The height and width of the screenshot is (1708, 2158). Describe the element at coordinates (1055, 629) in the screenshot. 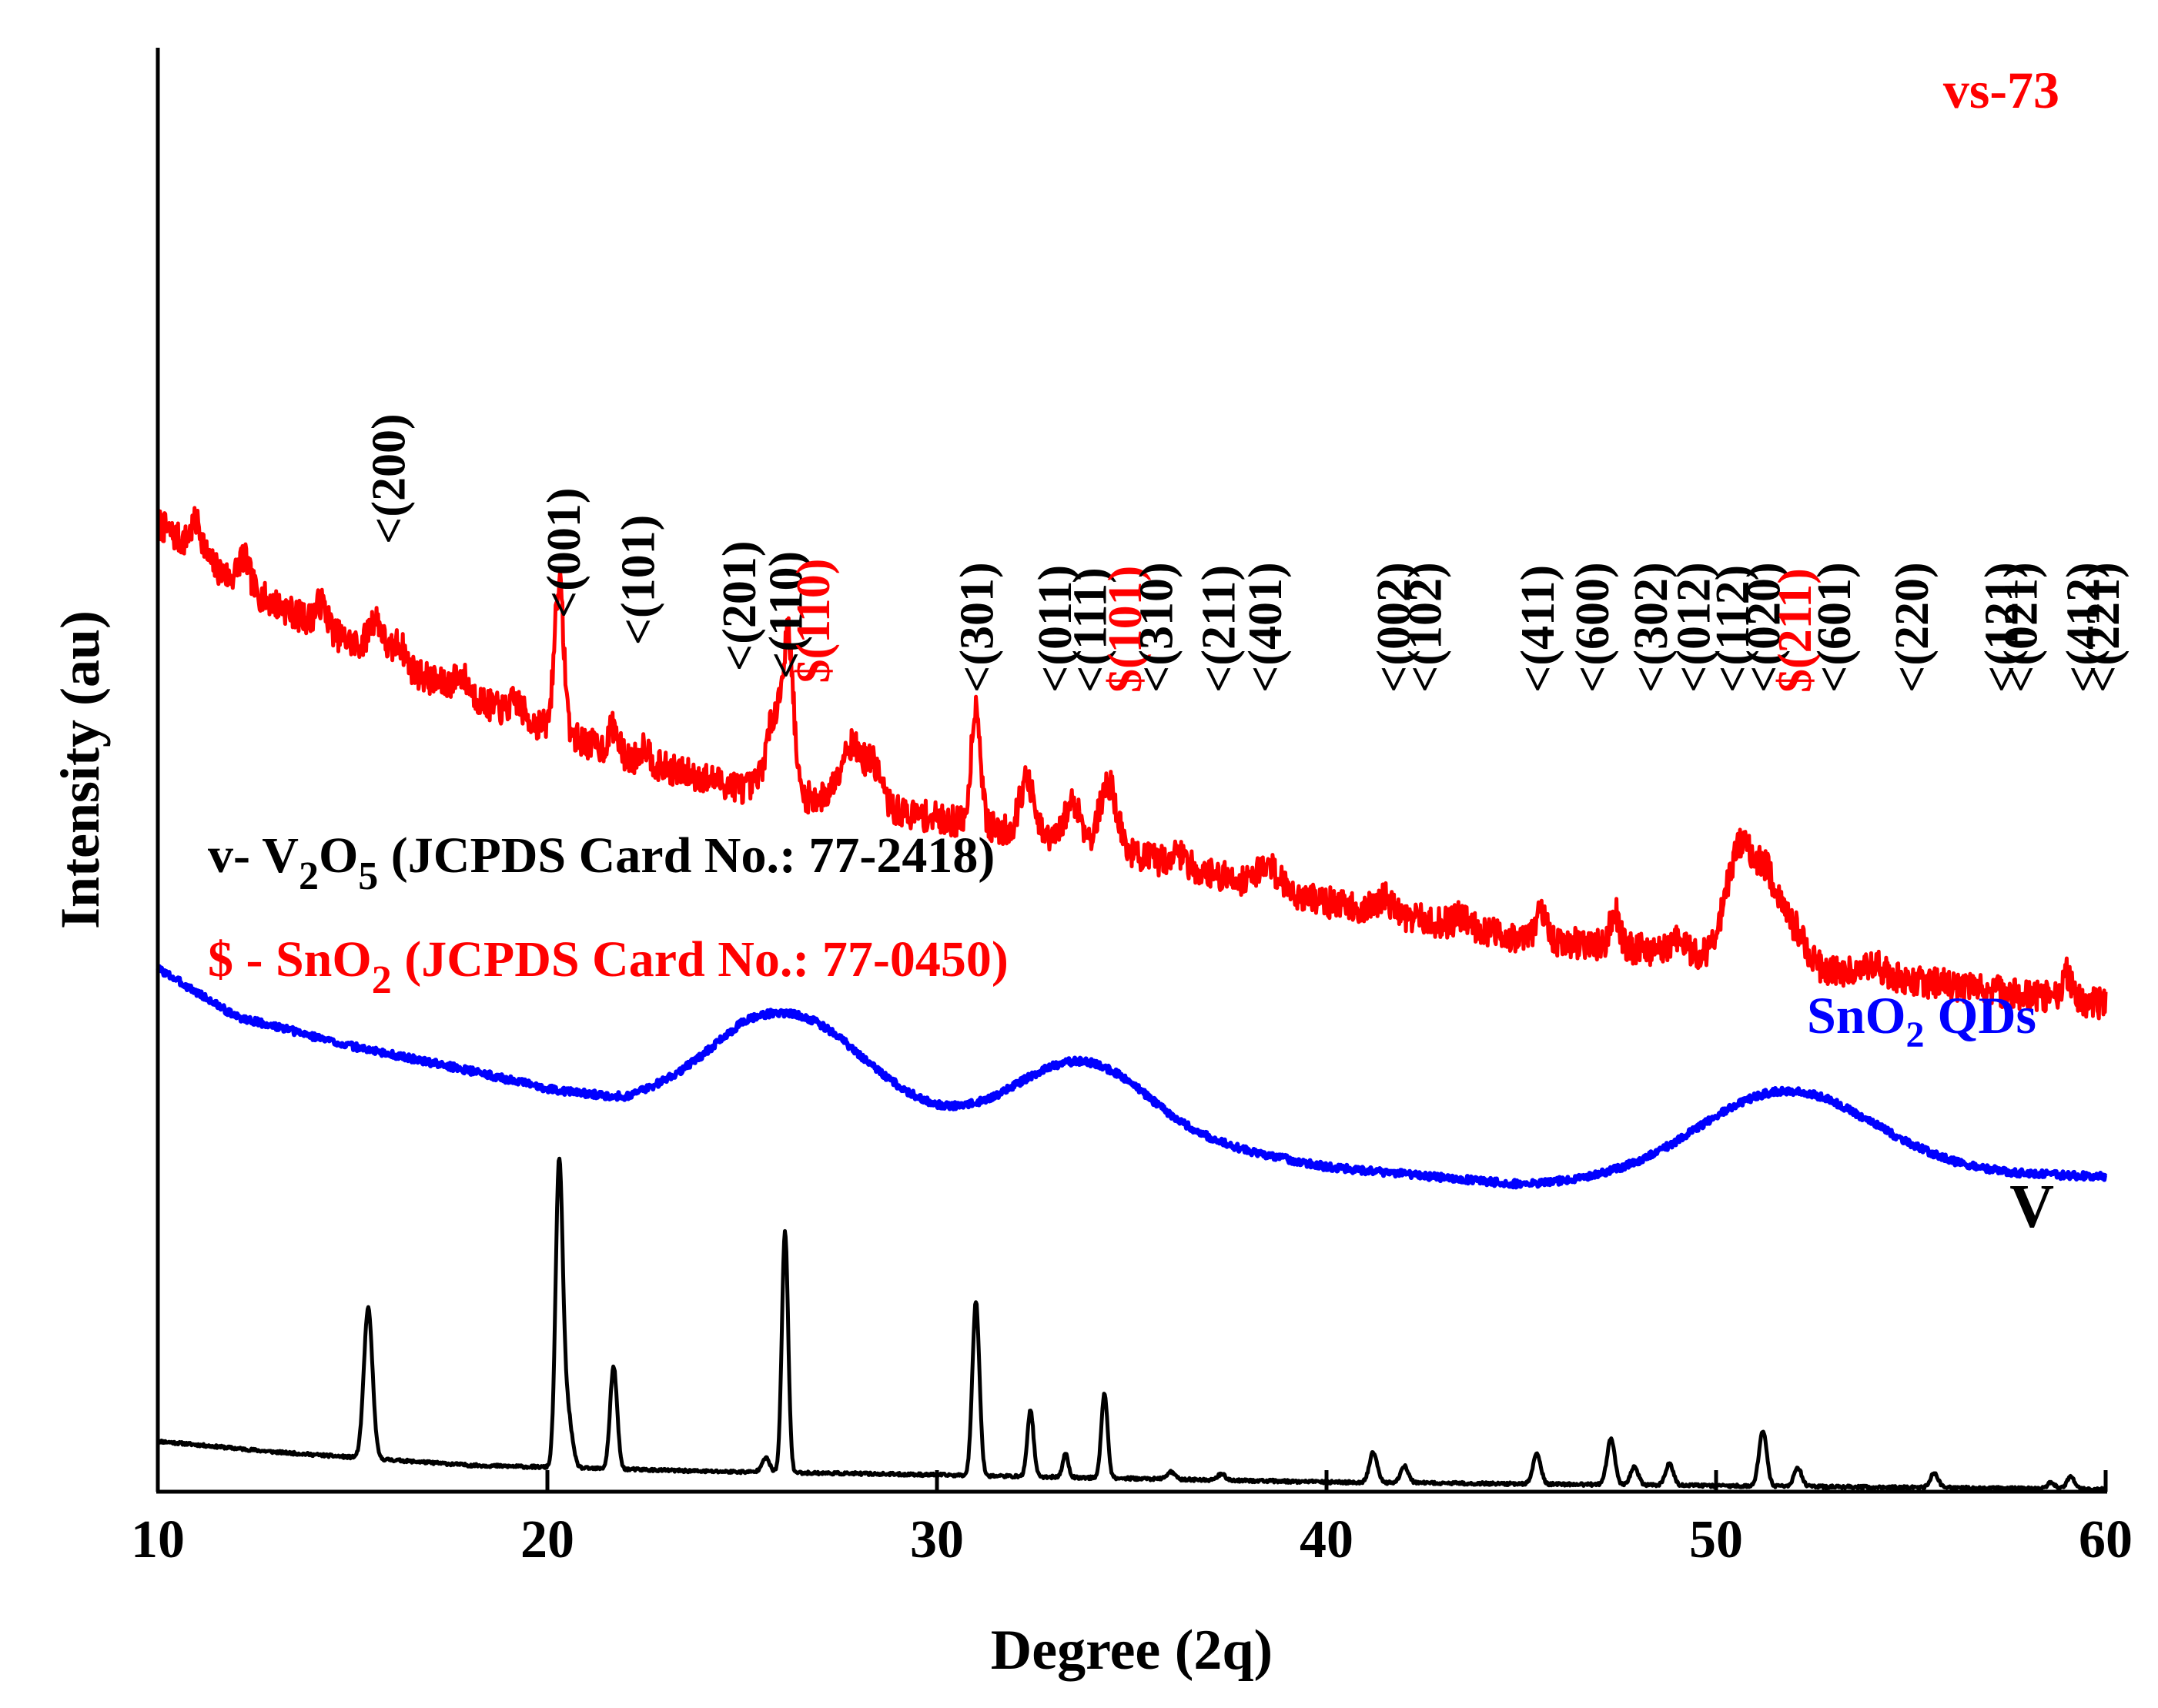

I see `peak-label: <(011)` at that location.